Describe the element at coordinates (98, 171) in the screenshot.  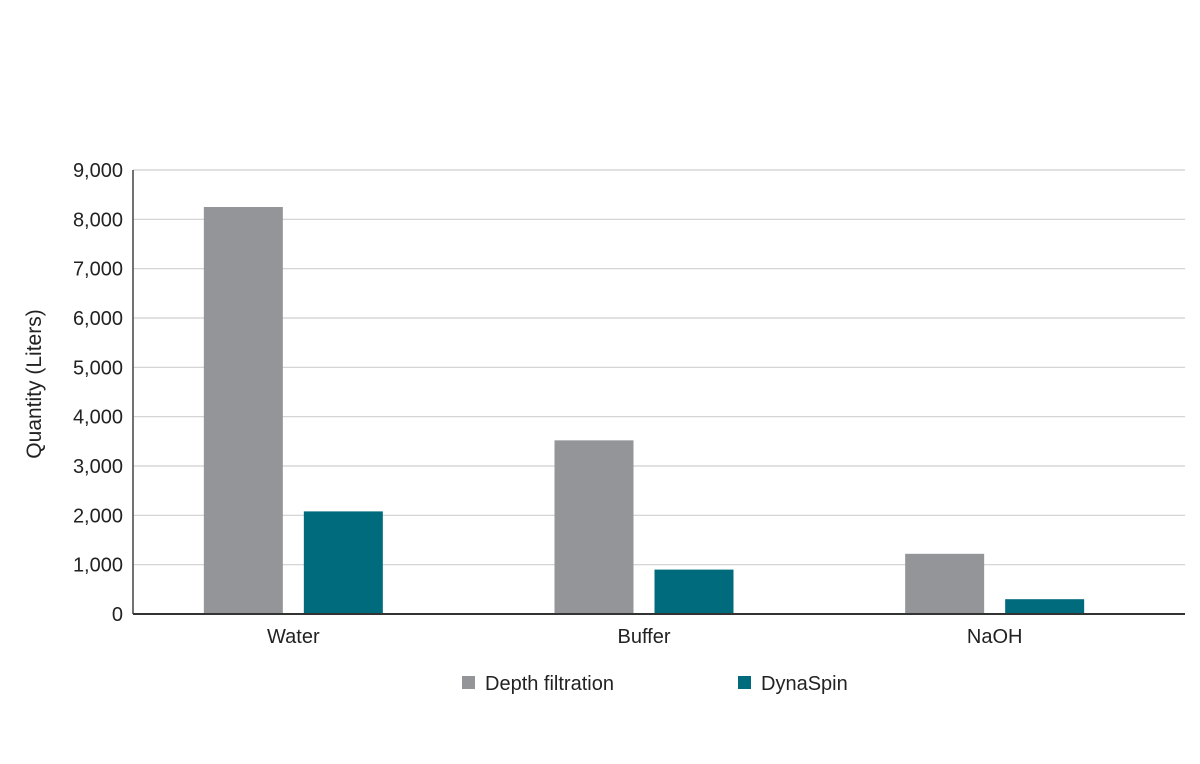
I see `y-tick-label: 9,000` at that location.